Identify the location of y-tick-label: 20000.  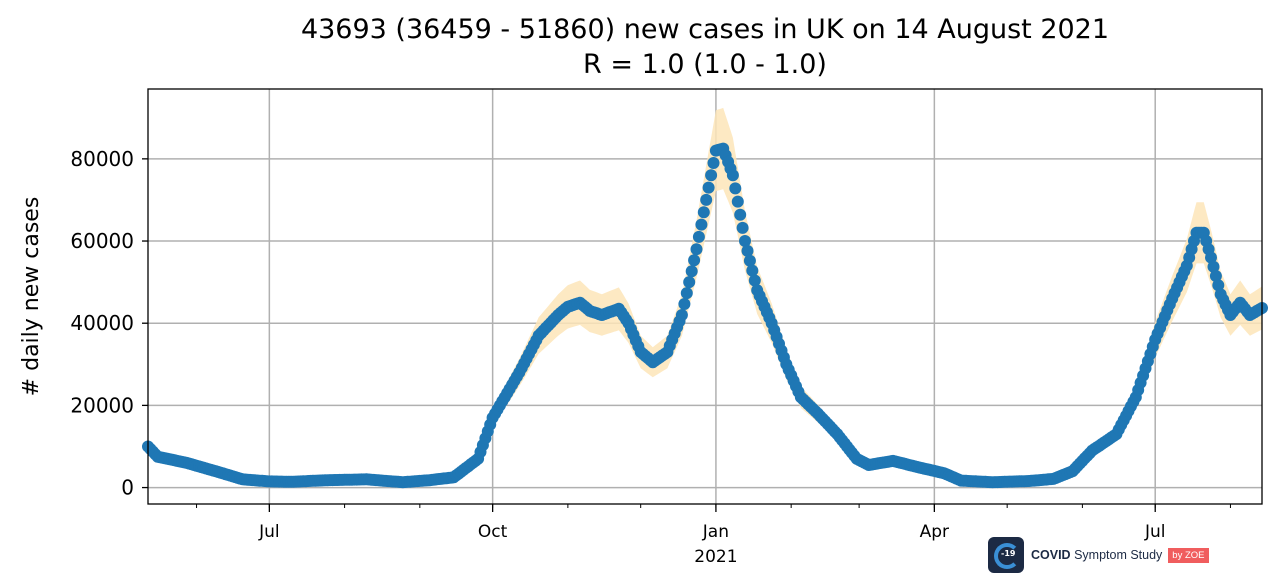
(102, 405).